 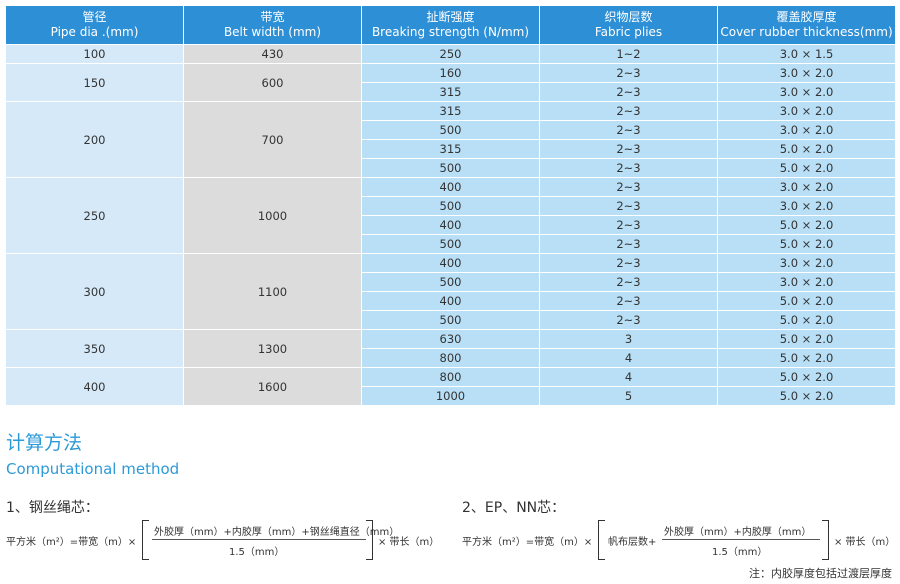 What do you see at coordinates (94, 215) in the screenshot?
I see `cell-pipe-dia: 250` at bounding box center [94, 215].